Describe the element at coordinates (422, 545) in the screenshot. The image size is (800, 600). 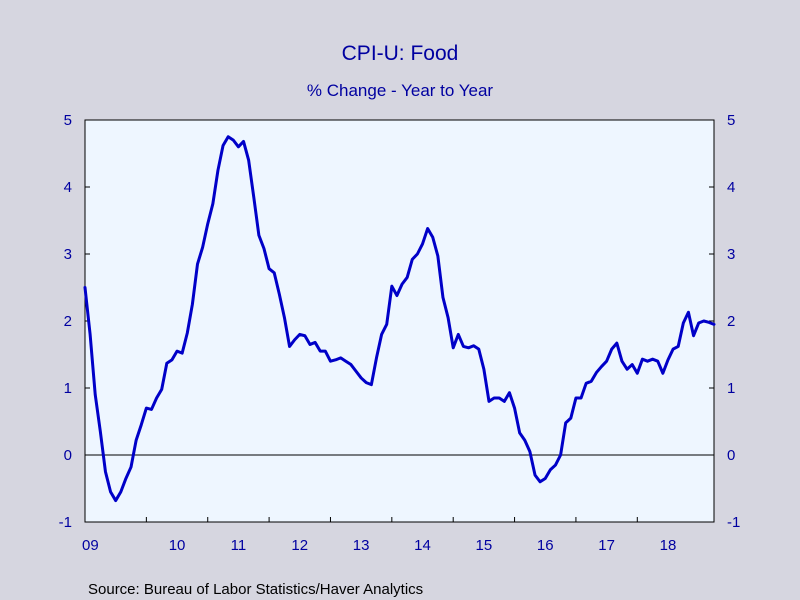
I see `x-tick-label: 14` at that location.